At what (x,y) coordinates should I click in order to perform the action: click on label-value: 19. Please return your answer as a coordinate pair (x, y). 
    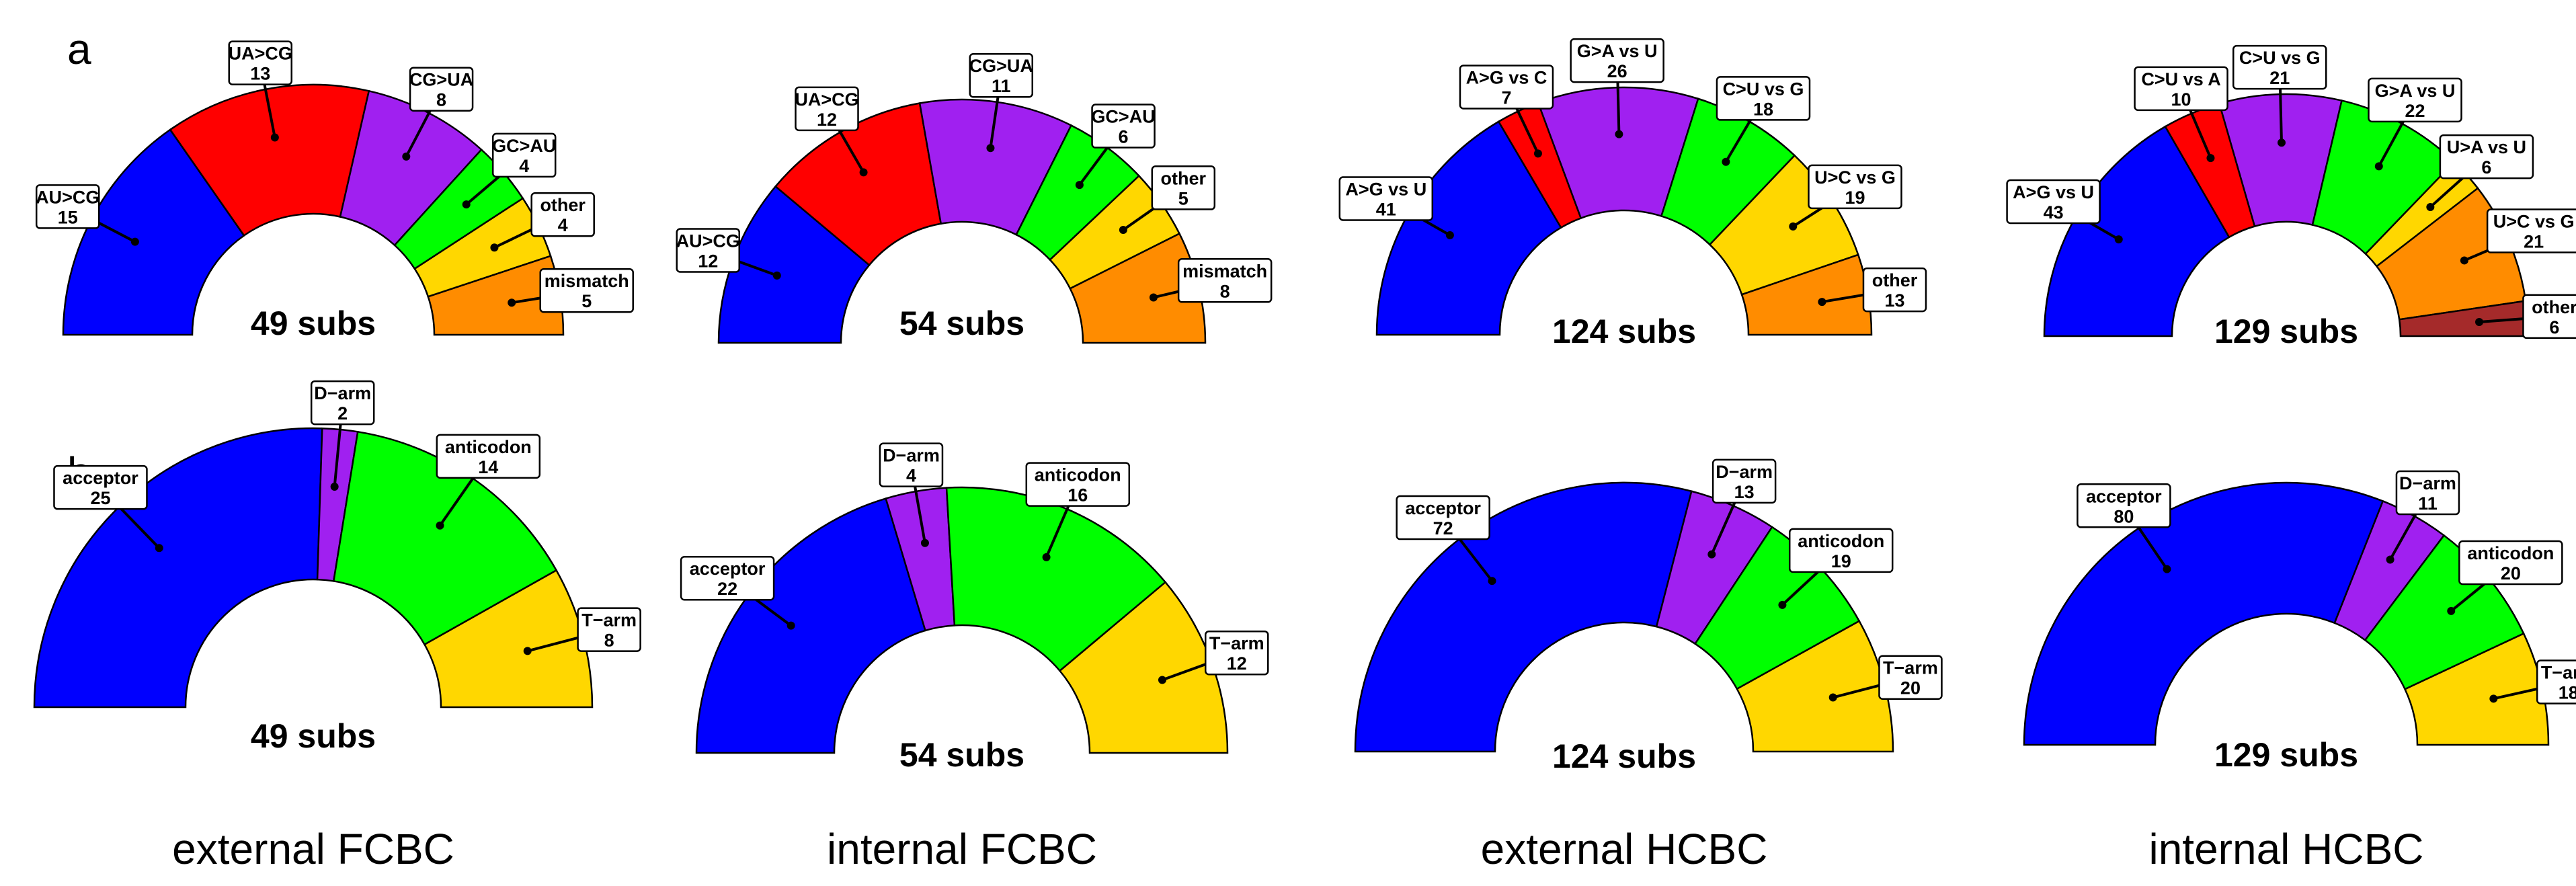
    Looking at the image, I should click on (1841, 561).